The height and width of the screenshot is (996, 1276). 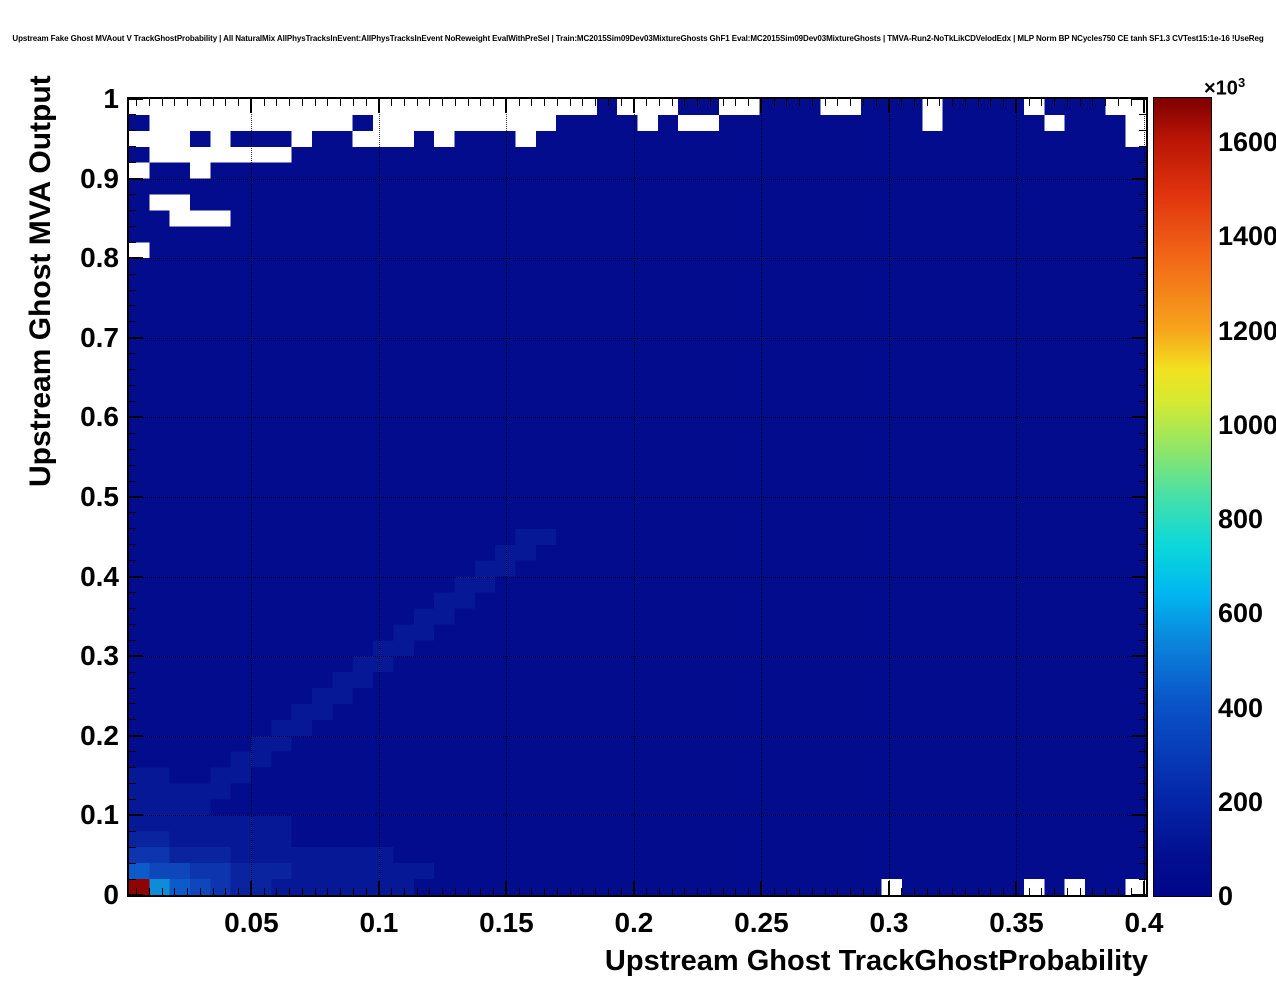 I want to click on z-tick-label: 200, so click(x=1241, y=801).